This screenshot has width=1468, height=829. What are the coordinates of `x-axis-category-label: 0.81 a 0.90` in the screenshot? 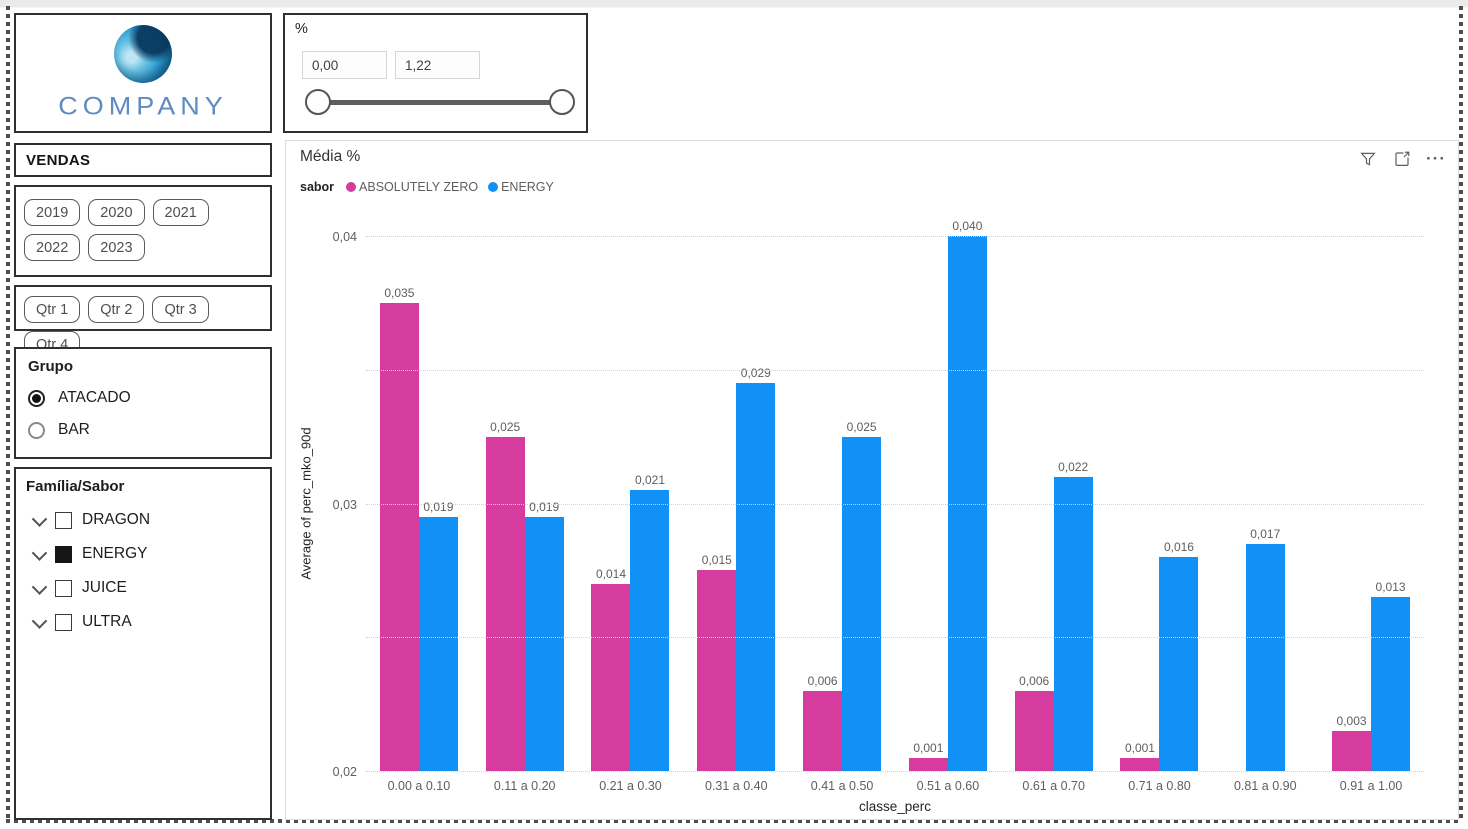 It's located at (1265, 786).